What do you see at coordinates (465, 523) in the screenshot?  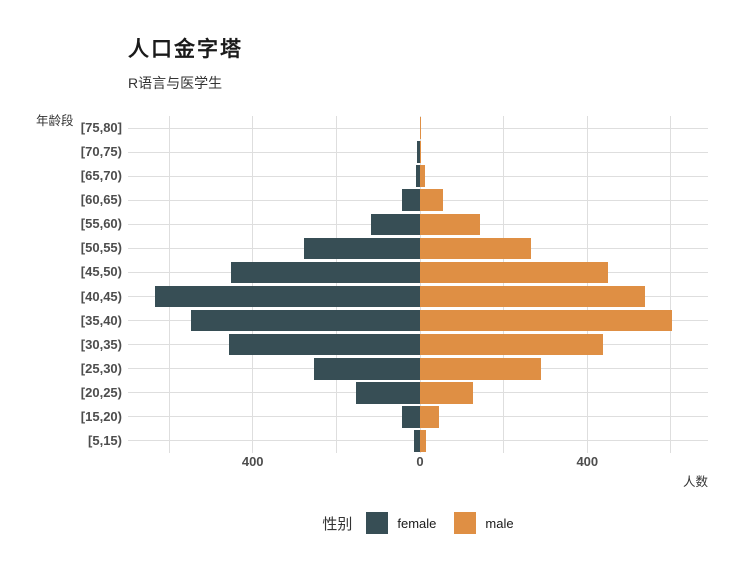 I see `legend-swatch-male` at bounding box center [465, 523].